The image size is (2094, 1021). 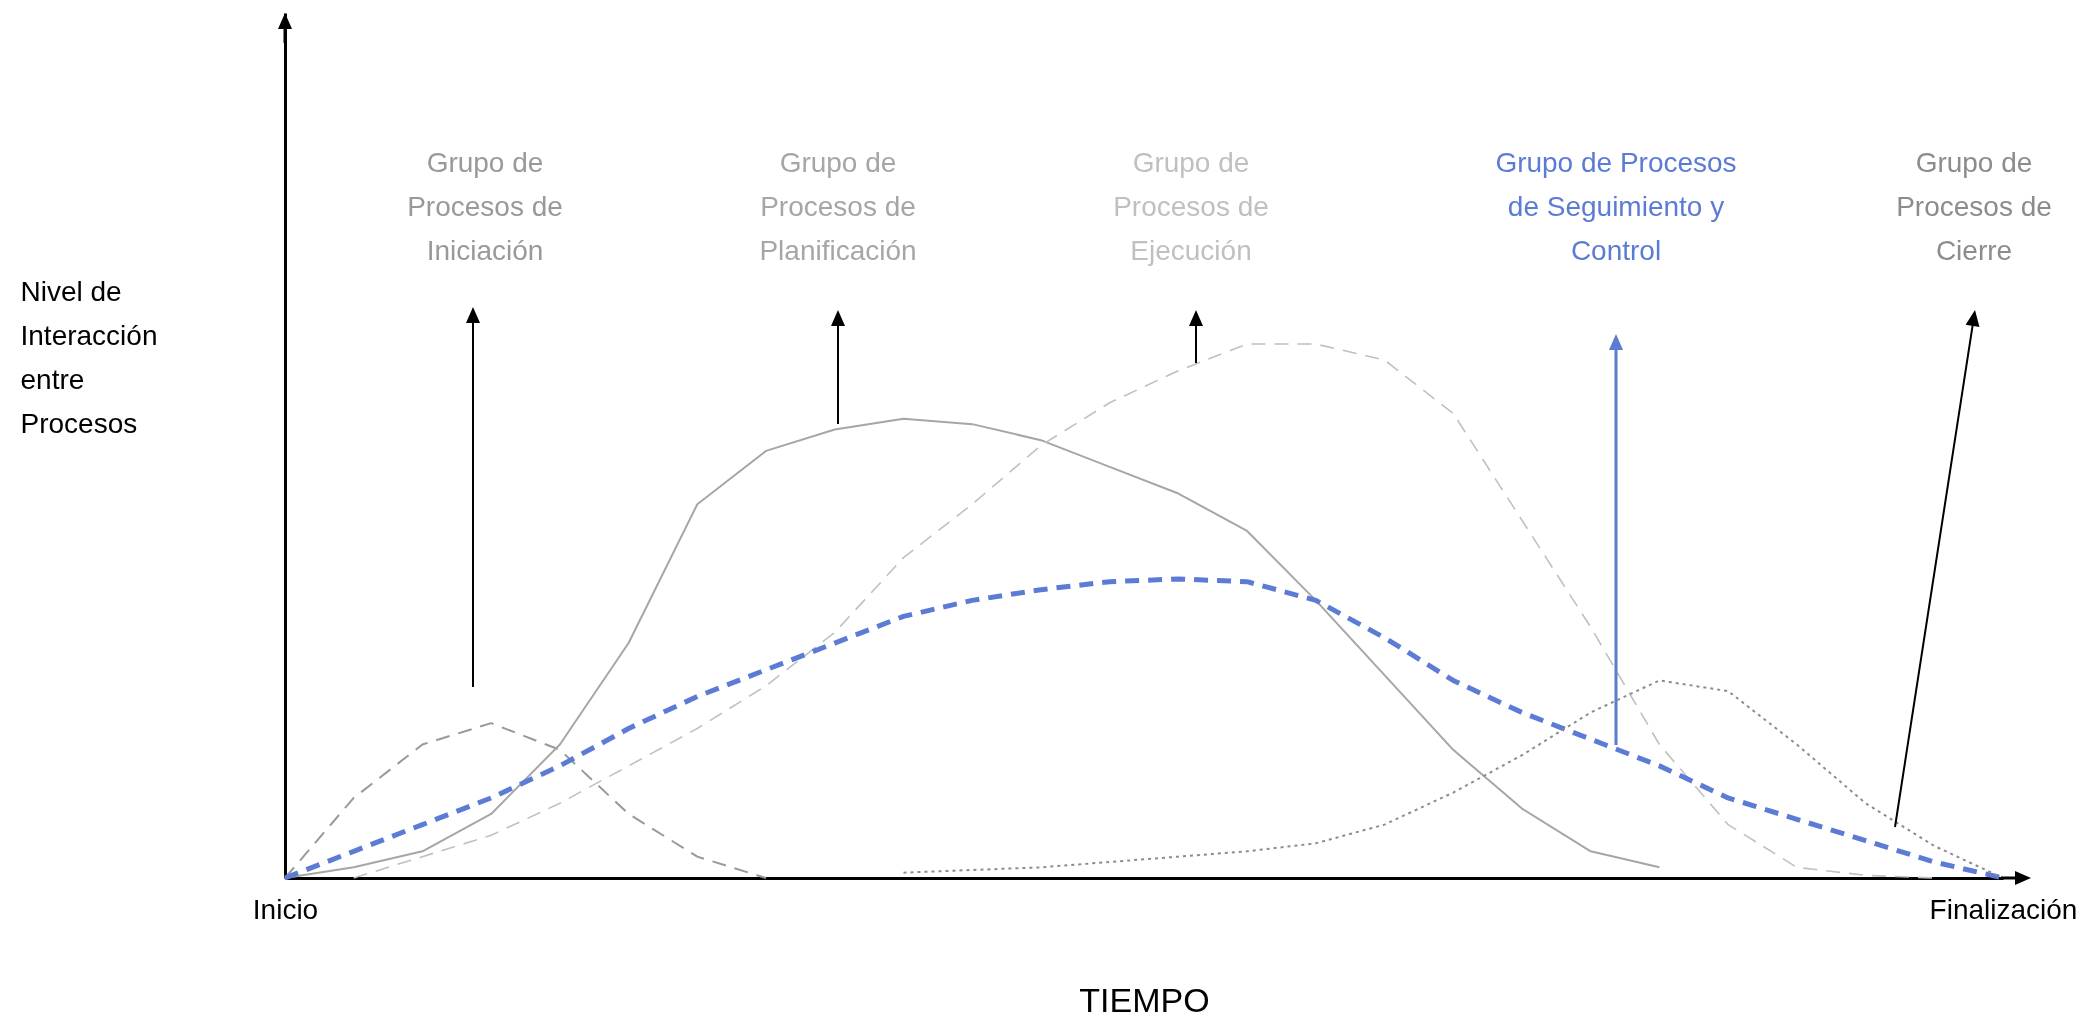 I want to click on x-axis-title: TIEMPO, so click(x=1144, y=999).